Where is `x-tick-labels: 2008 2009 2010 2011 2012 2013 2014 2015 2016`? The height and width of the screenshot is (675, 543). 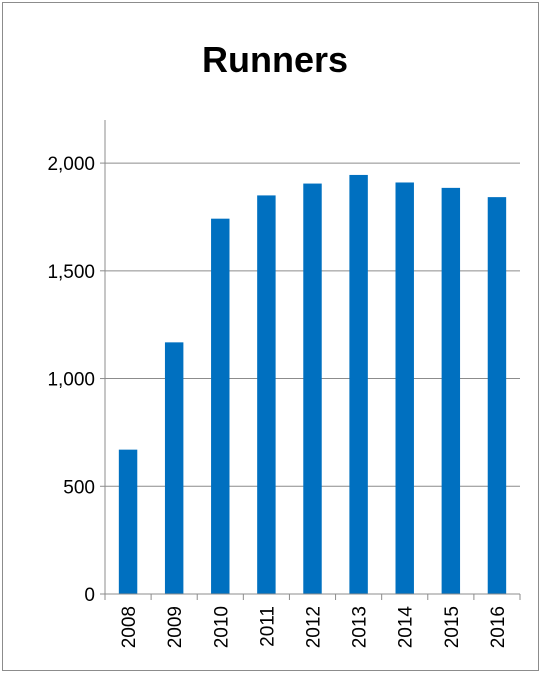 x-tick-labels: 2008 2009 2010 2011 2012 2013 2014 2015 2016 is located at coordinates (314, 627).